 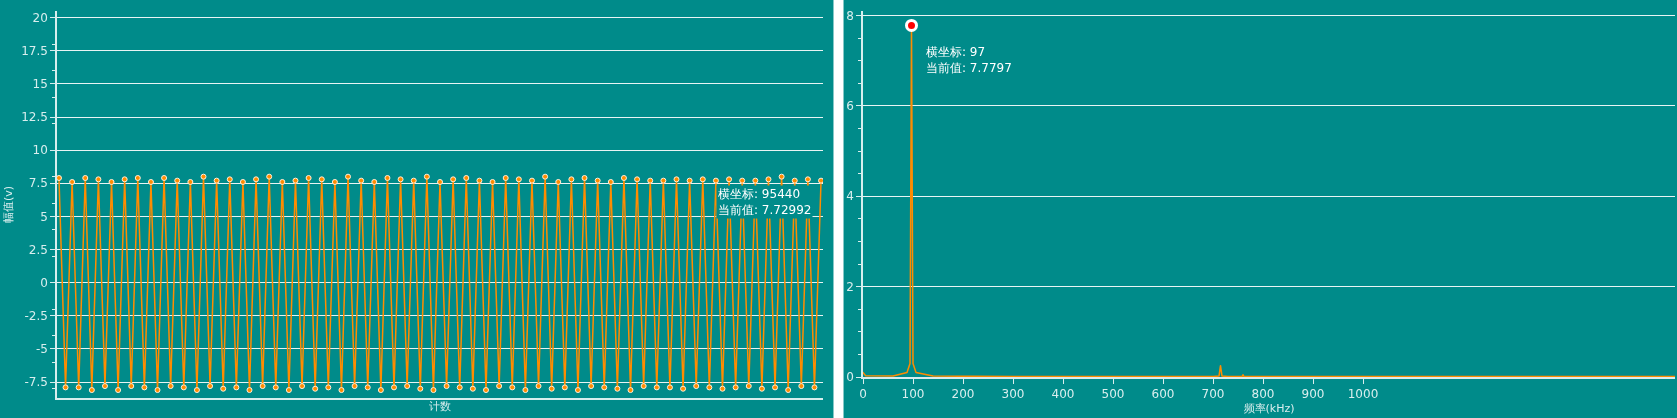 What do you see at coordinates (765, 202) in the screenshot?
I see `annotation: 横坐标: 95440 当前值: 7.72992` at bounding box center [765, 202].